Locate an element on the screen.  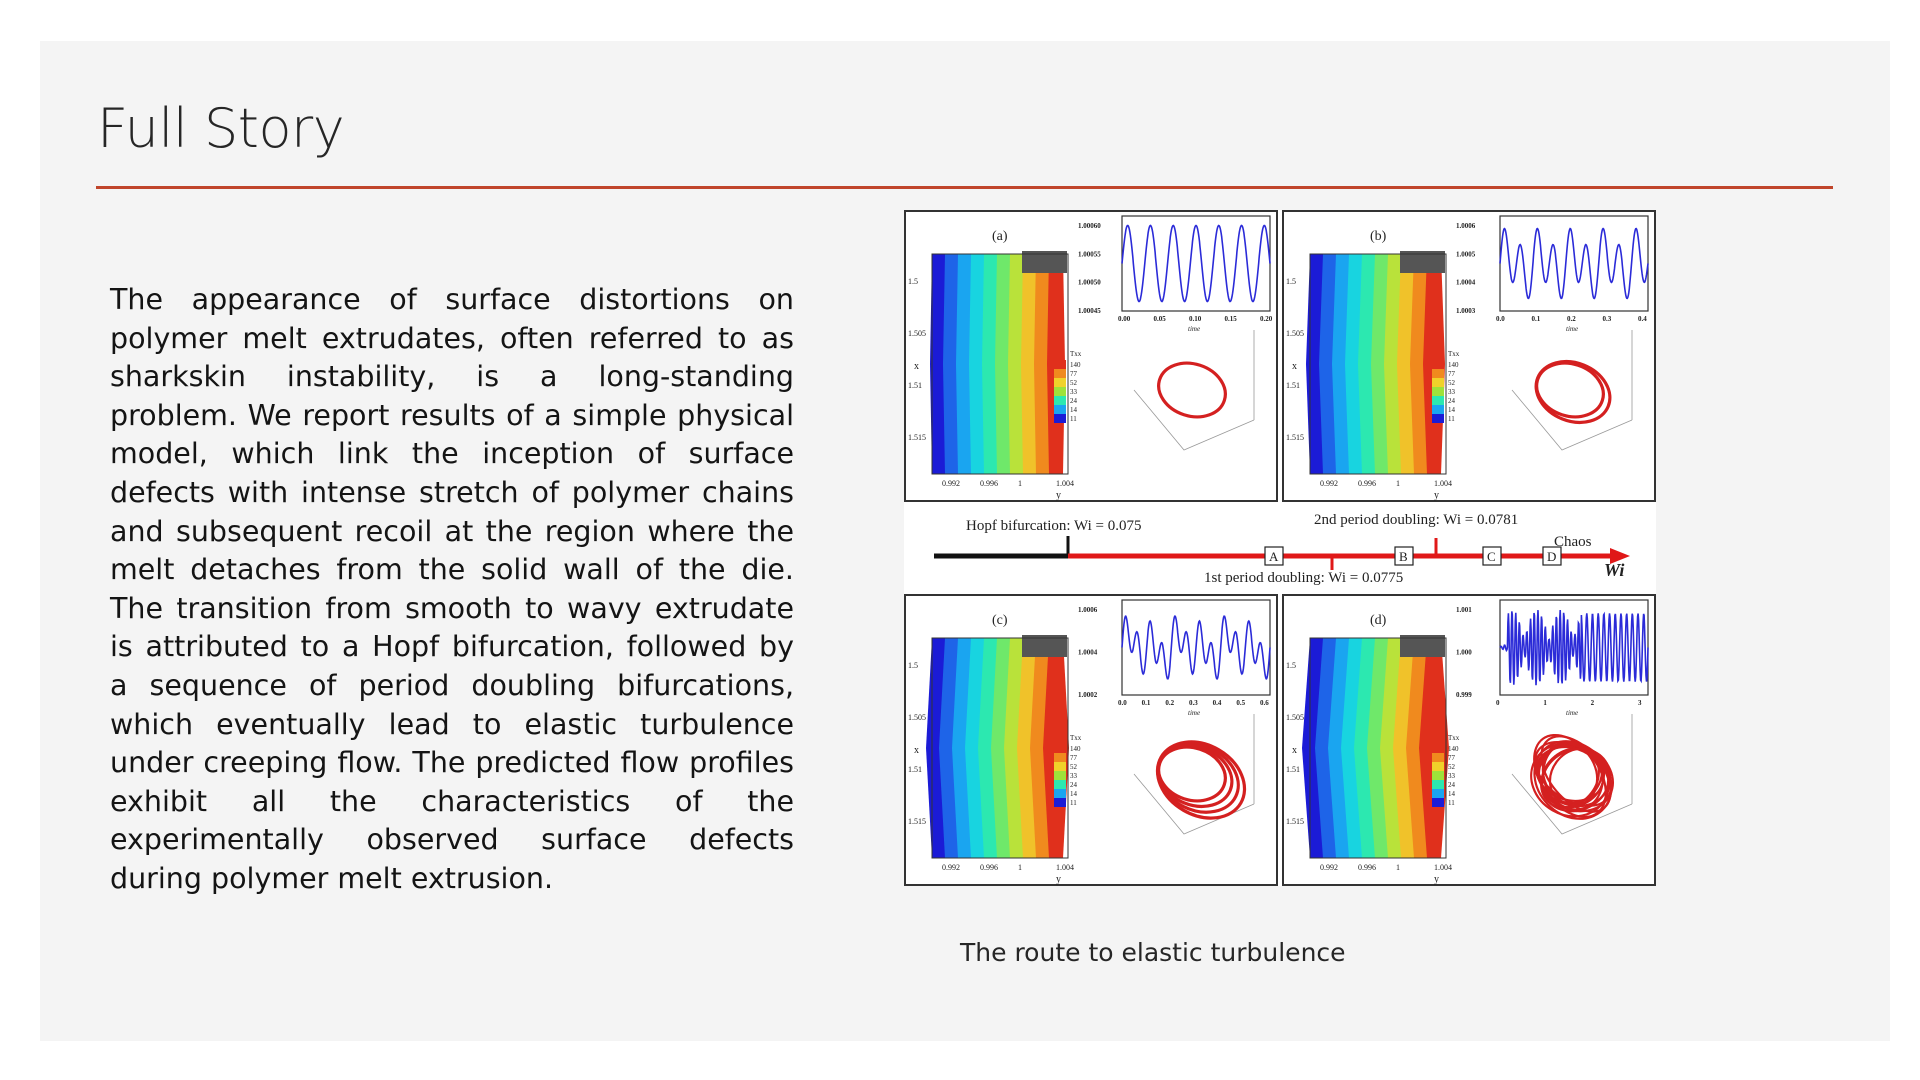
timeseries-y-tick: 1.001 is located at coordinates (1464, 610).